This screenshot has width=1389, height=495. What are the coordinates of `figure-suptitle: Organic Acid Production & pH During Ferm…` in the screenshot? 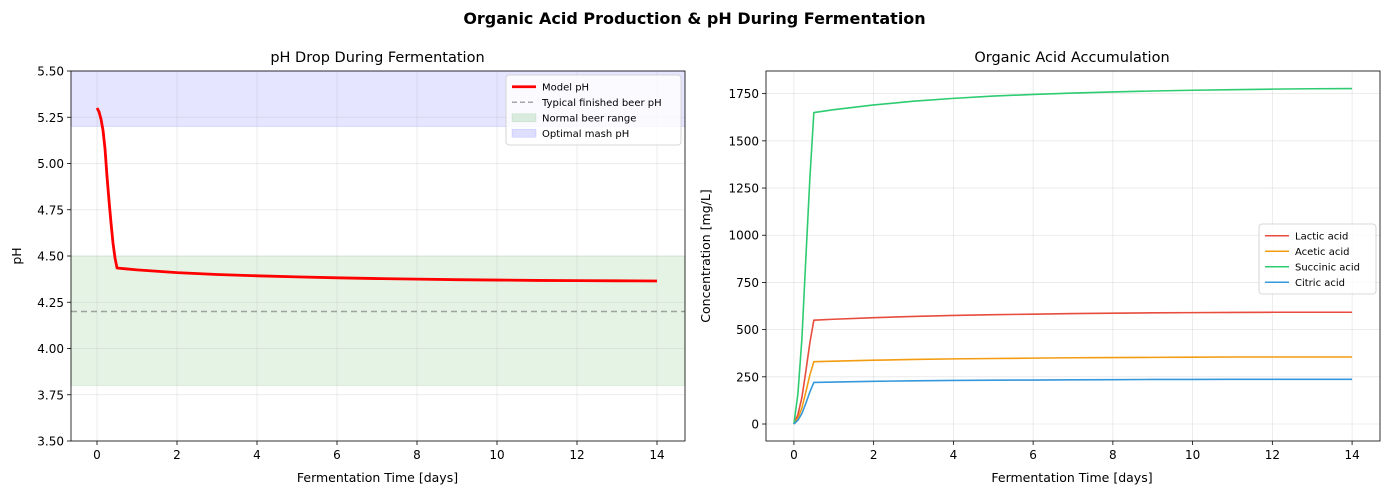 It's located at (694, 18).